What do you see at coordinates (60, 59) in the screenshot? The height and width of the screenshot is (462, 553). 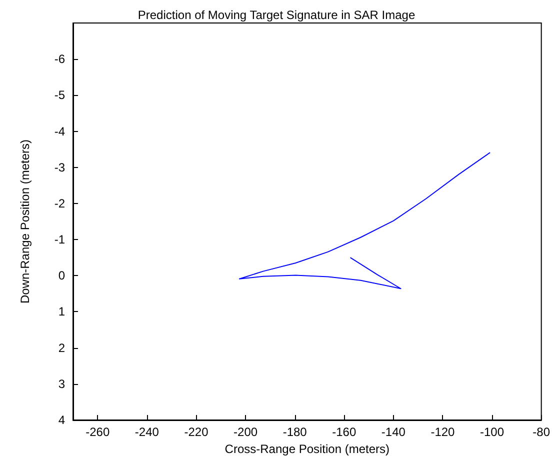 I see `y-tick-label: -6` at bounding box center [60, 59].